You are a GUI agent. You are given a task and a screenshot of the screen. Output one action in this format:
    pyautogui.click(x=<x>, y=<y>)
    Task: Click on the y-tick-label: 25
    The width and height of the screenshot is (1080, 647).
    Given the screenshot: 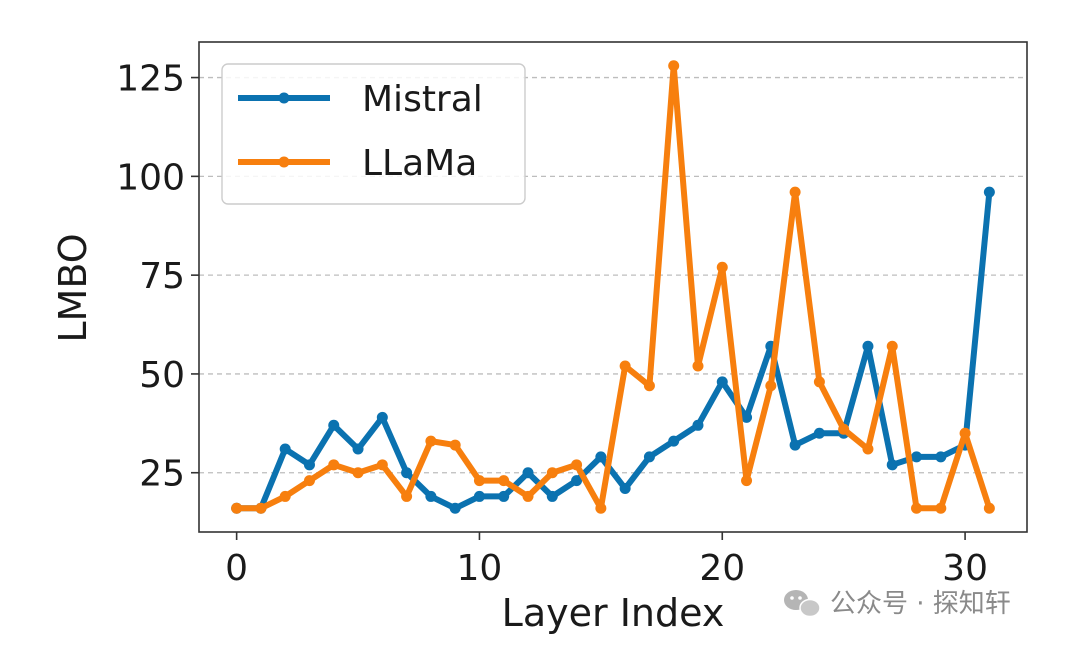 What is the action you would take?
    pyautogui.click(x=162, y=474)
    